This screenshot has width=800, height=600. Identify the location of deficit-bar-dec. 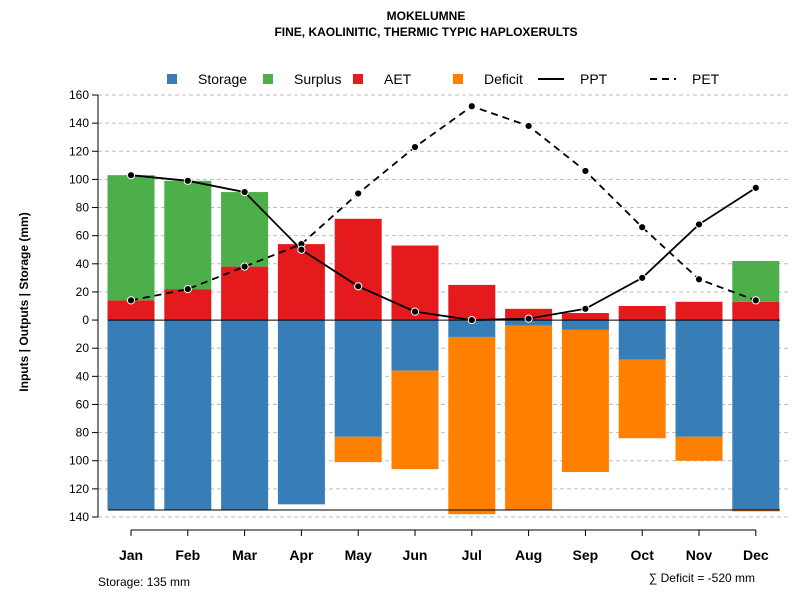
(756, 510).